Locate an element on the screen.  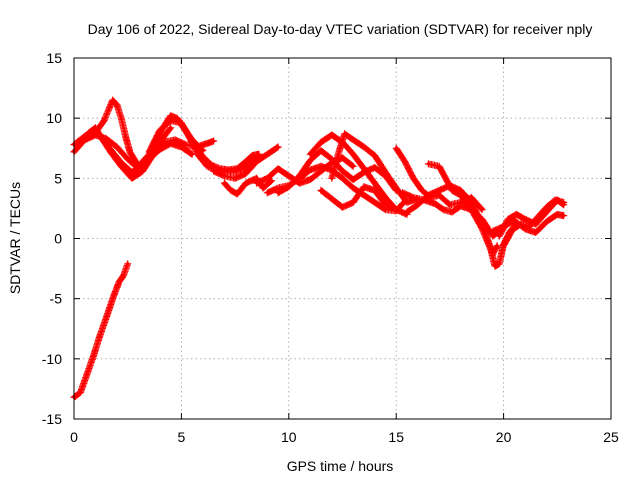
x-tick-label: 10 is located at coordinates (289, 437).